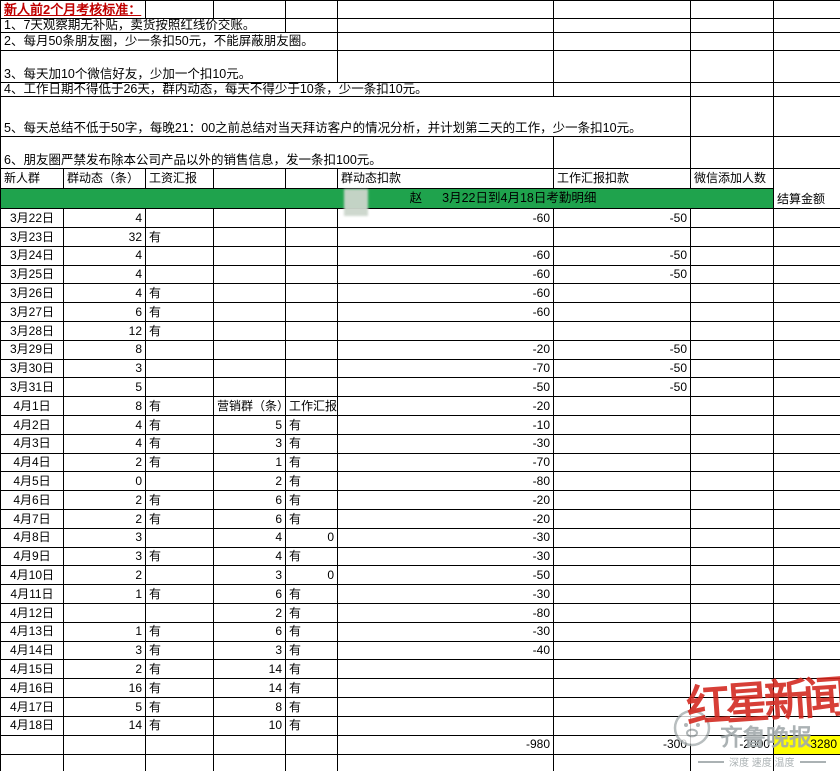 The width and height of the screenshot is (840, 771). Describe the element at coordinates (32, 706) in the screenshot. I see `cell-date: 4月17日` at that location.